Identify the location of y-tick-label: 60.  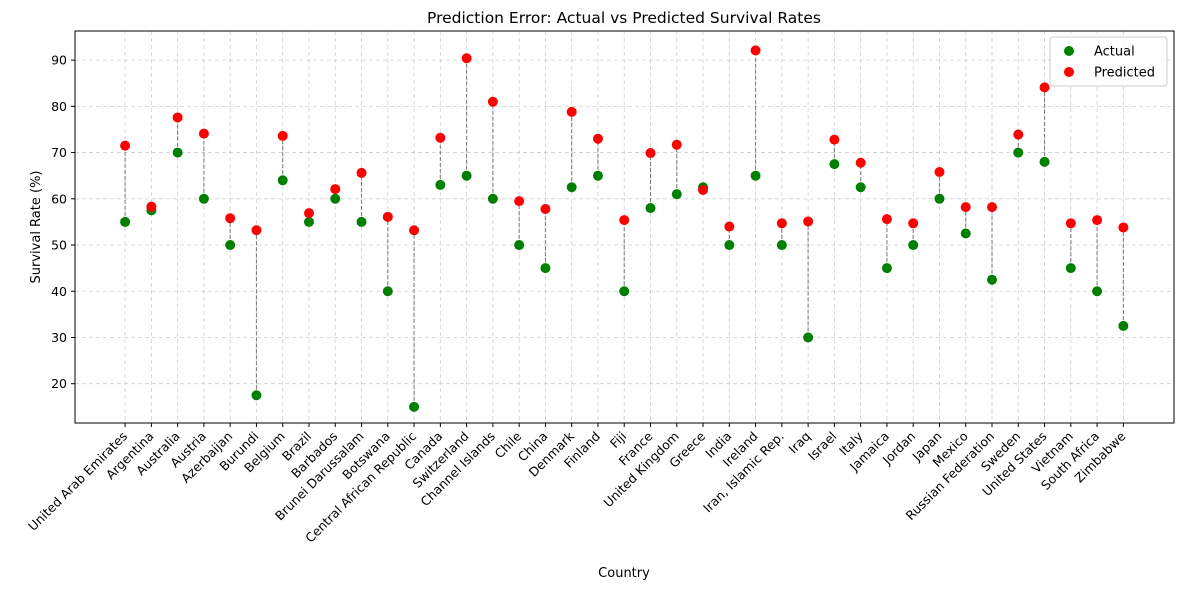
(59, 198).